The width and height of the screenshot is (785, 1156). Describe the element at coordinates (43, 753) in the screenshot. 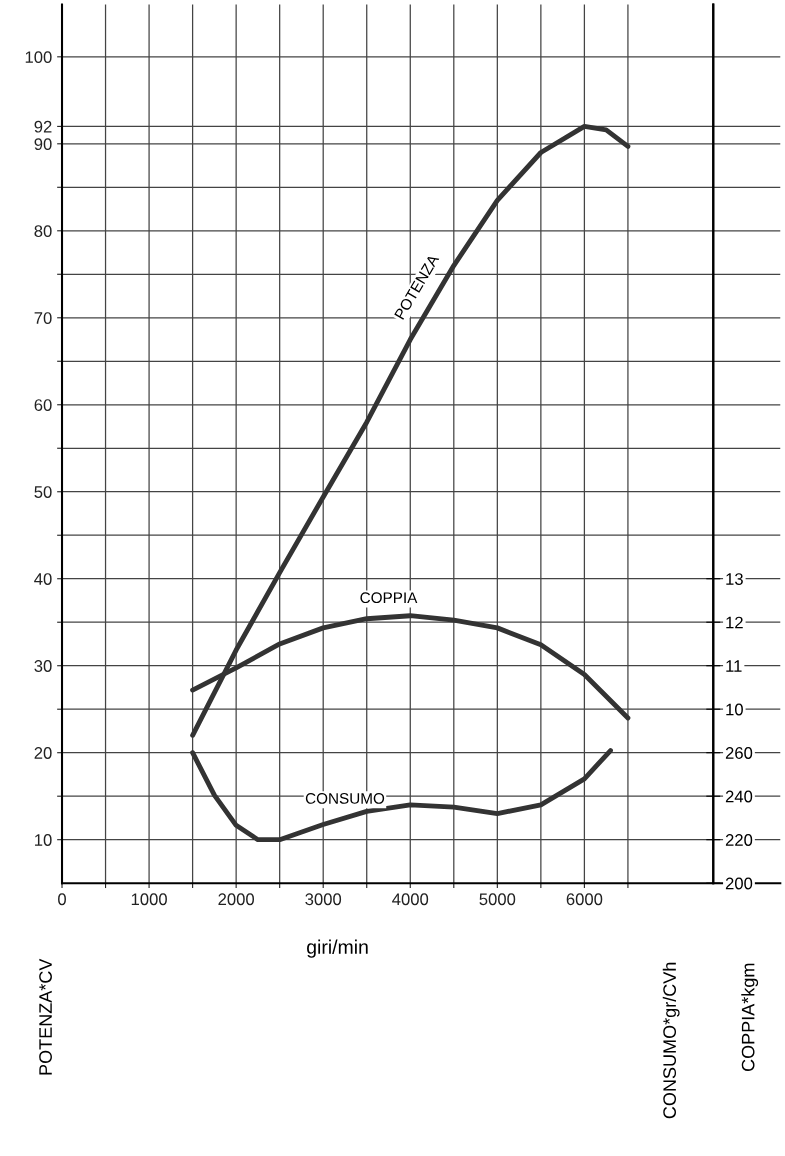

I see `y-tick-label: 20` at that location.